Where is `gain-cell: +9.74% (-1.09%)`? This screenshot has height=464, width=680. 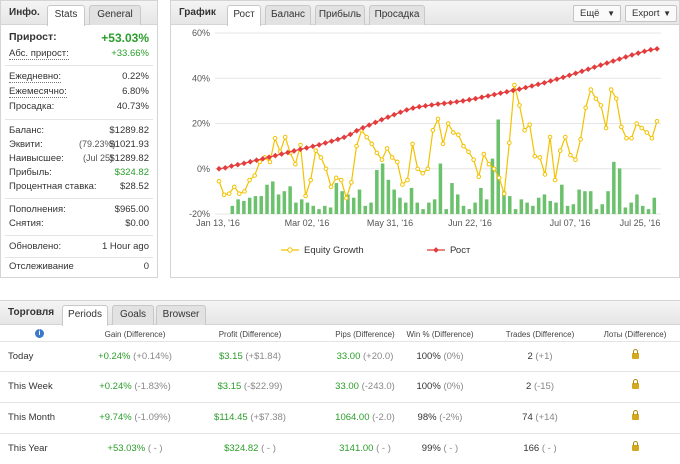 gain-cell: +9.74% (-1.09%) is located at coordinates (135, 418).